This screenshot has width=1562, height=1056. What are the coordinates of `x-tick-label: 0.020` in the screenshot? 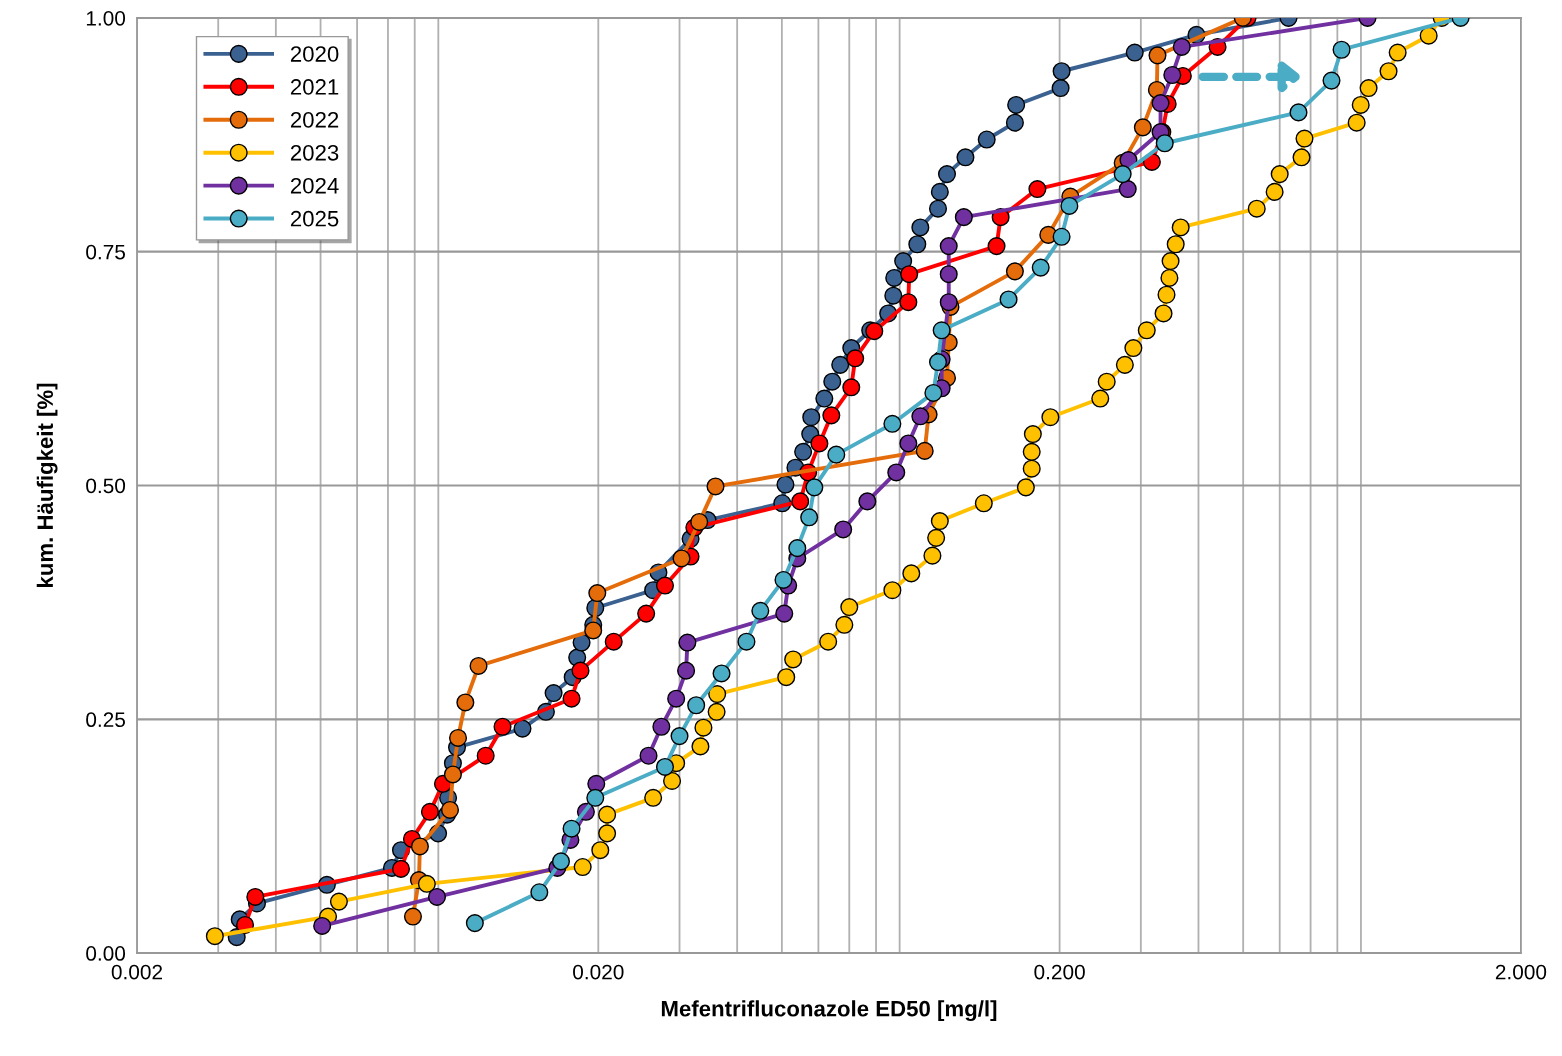 It's located at (598, 972).